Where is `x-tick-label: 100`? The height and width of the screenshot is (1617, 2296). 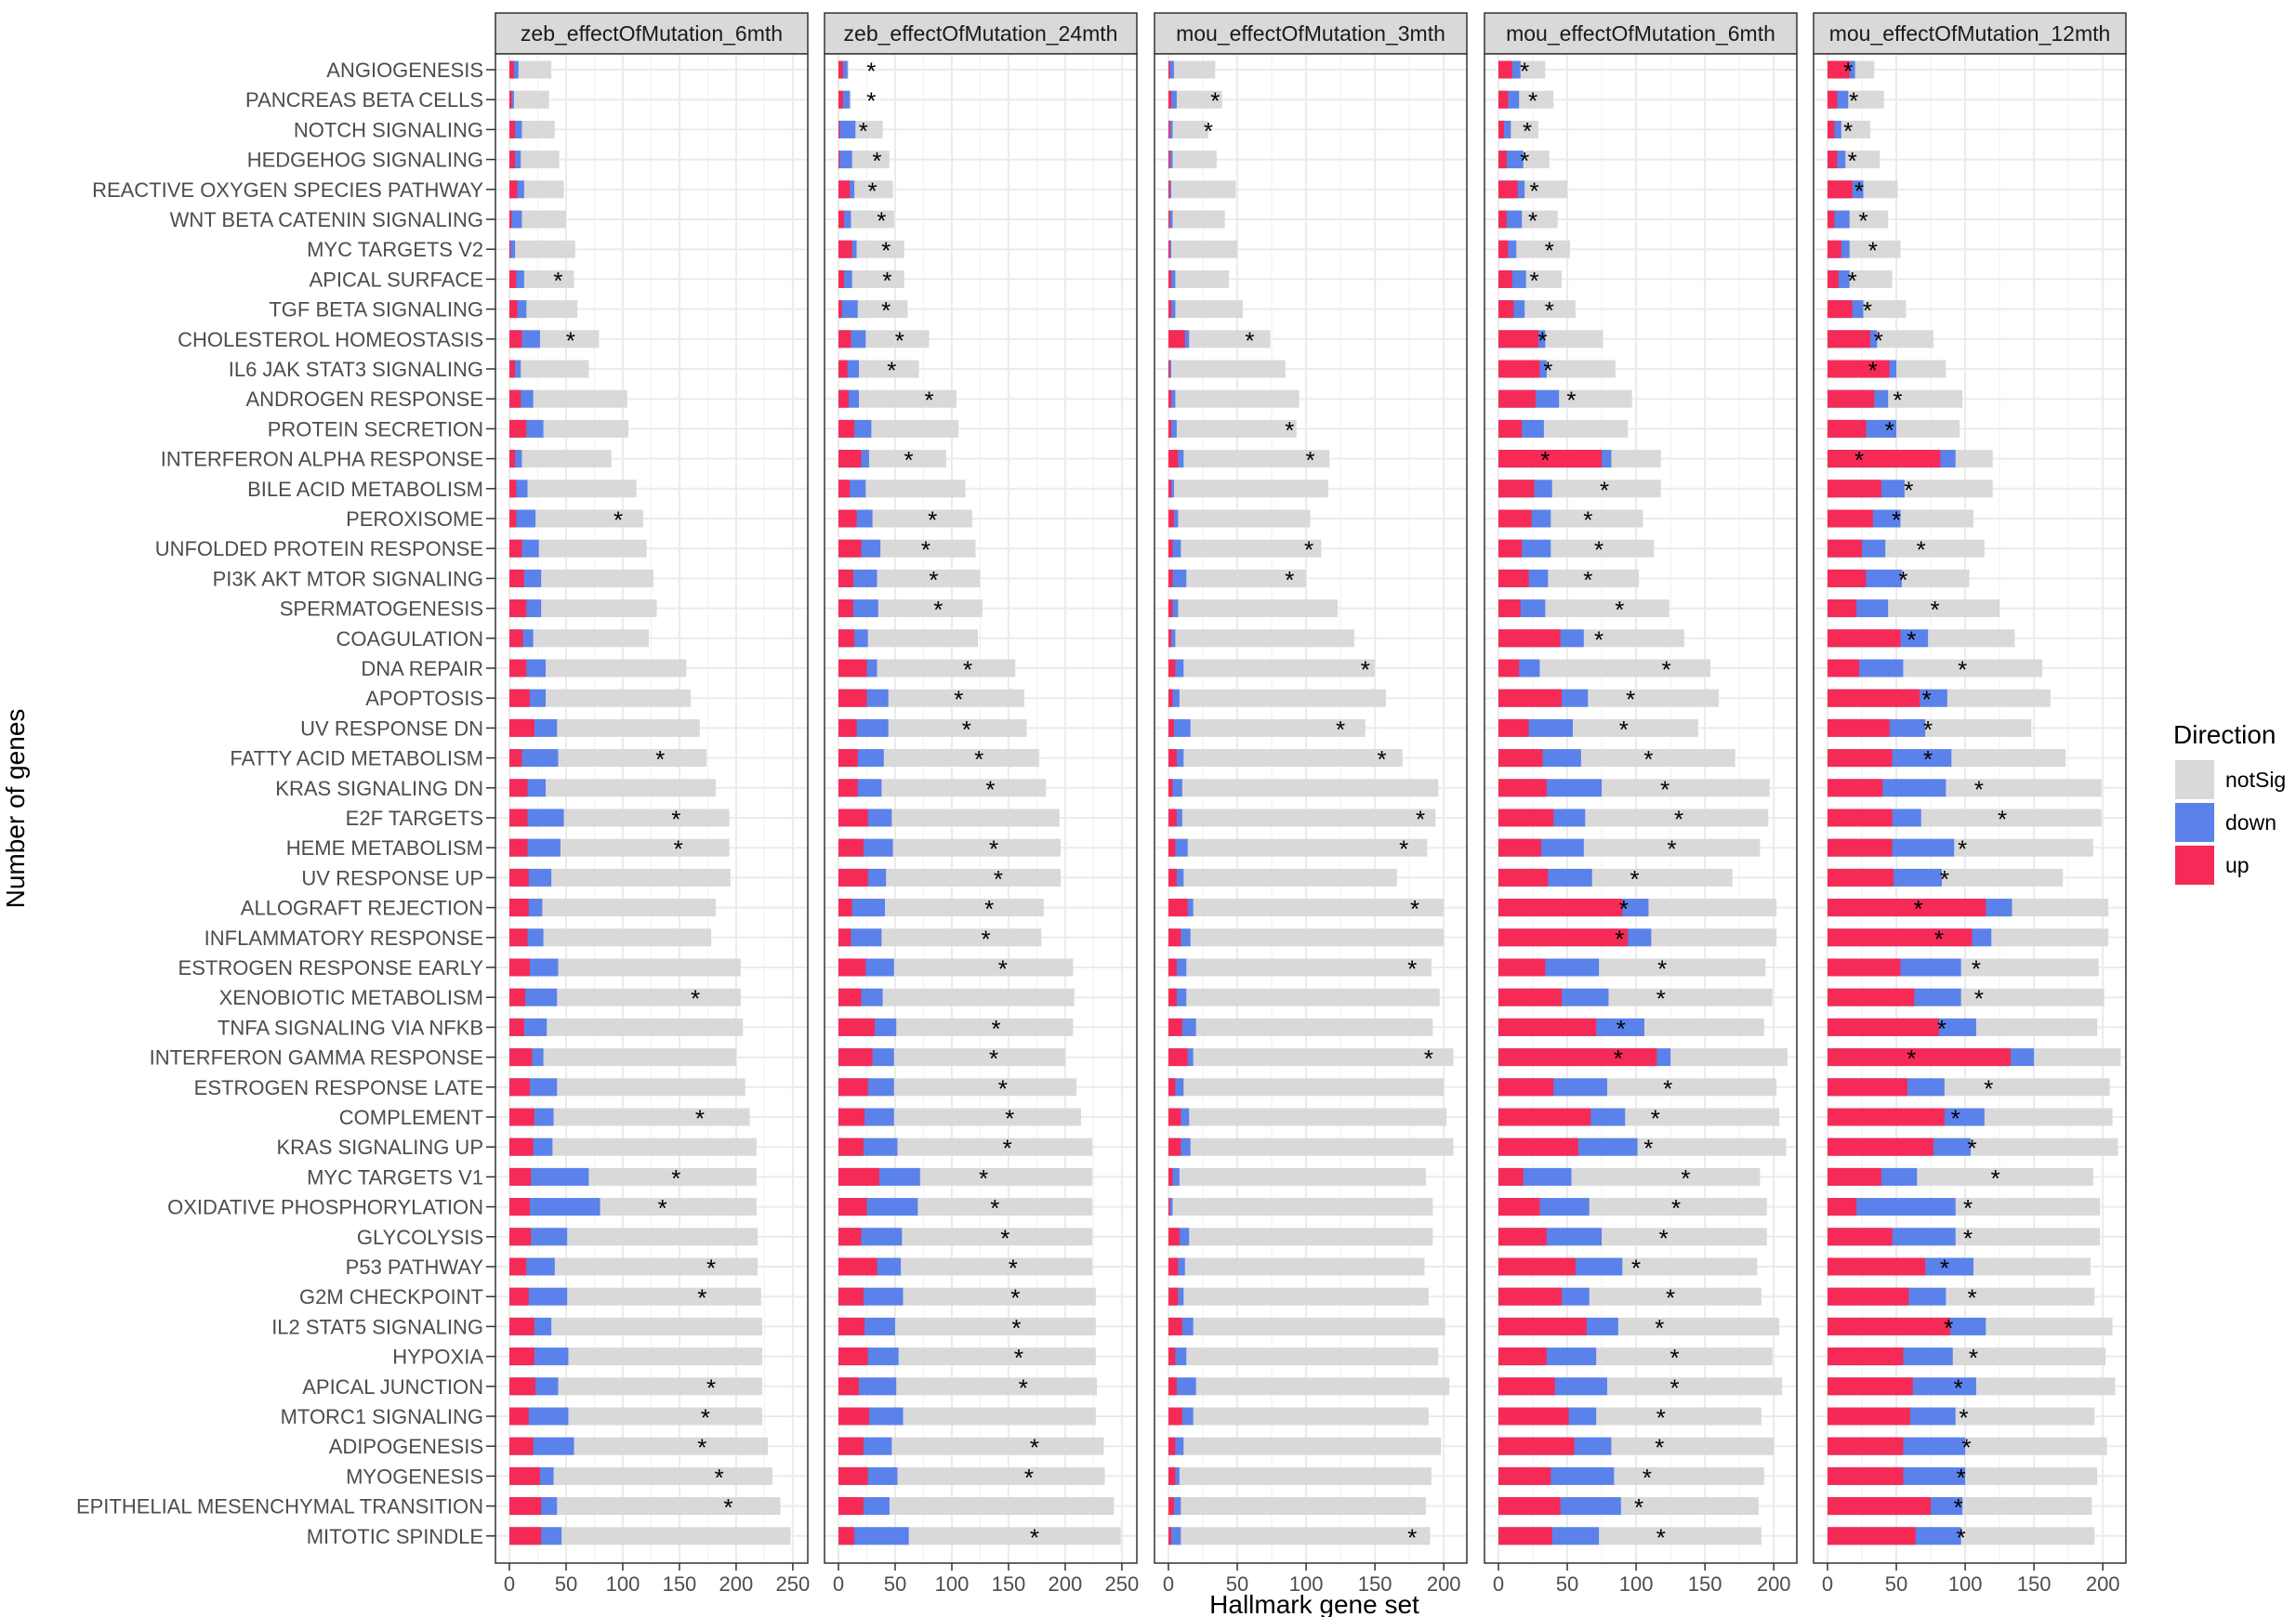
x-tick-label: 100 is located at coordinates (623, 1584).